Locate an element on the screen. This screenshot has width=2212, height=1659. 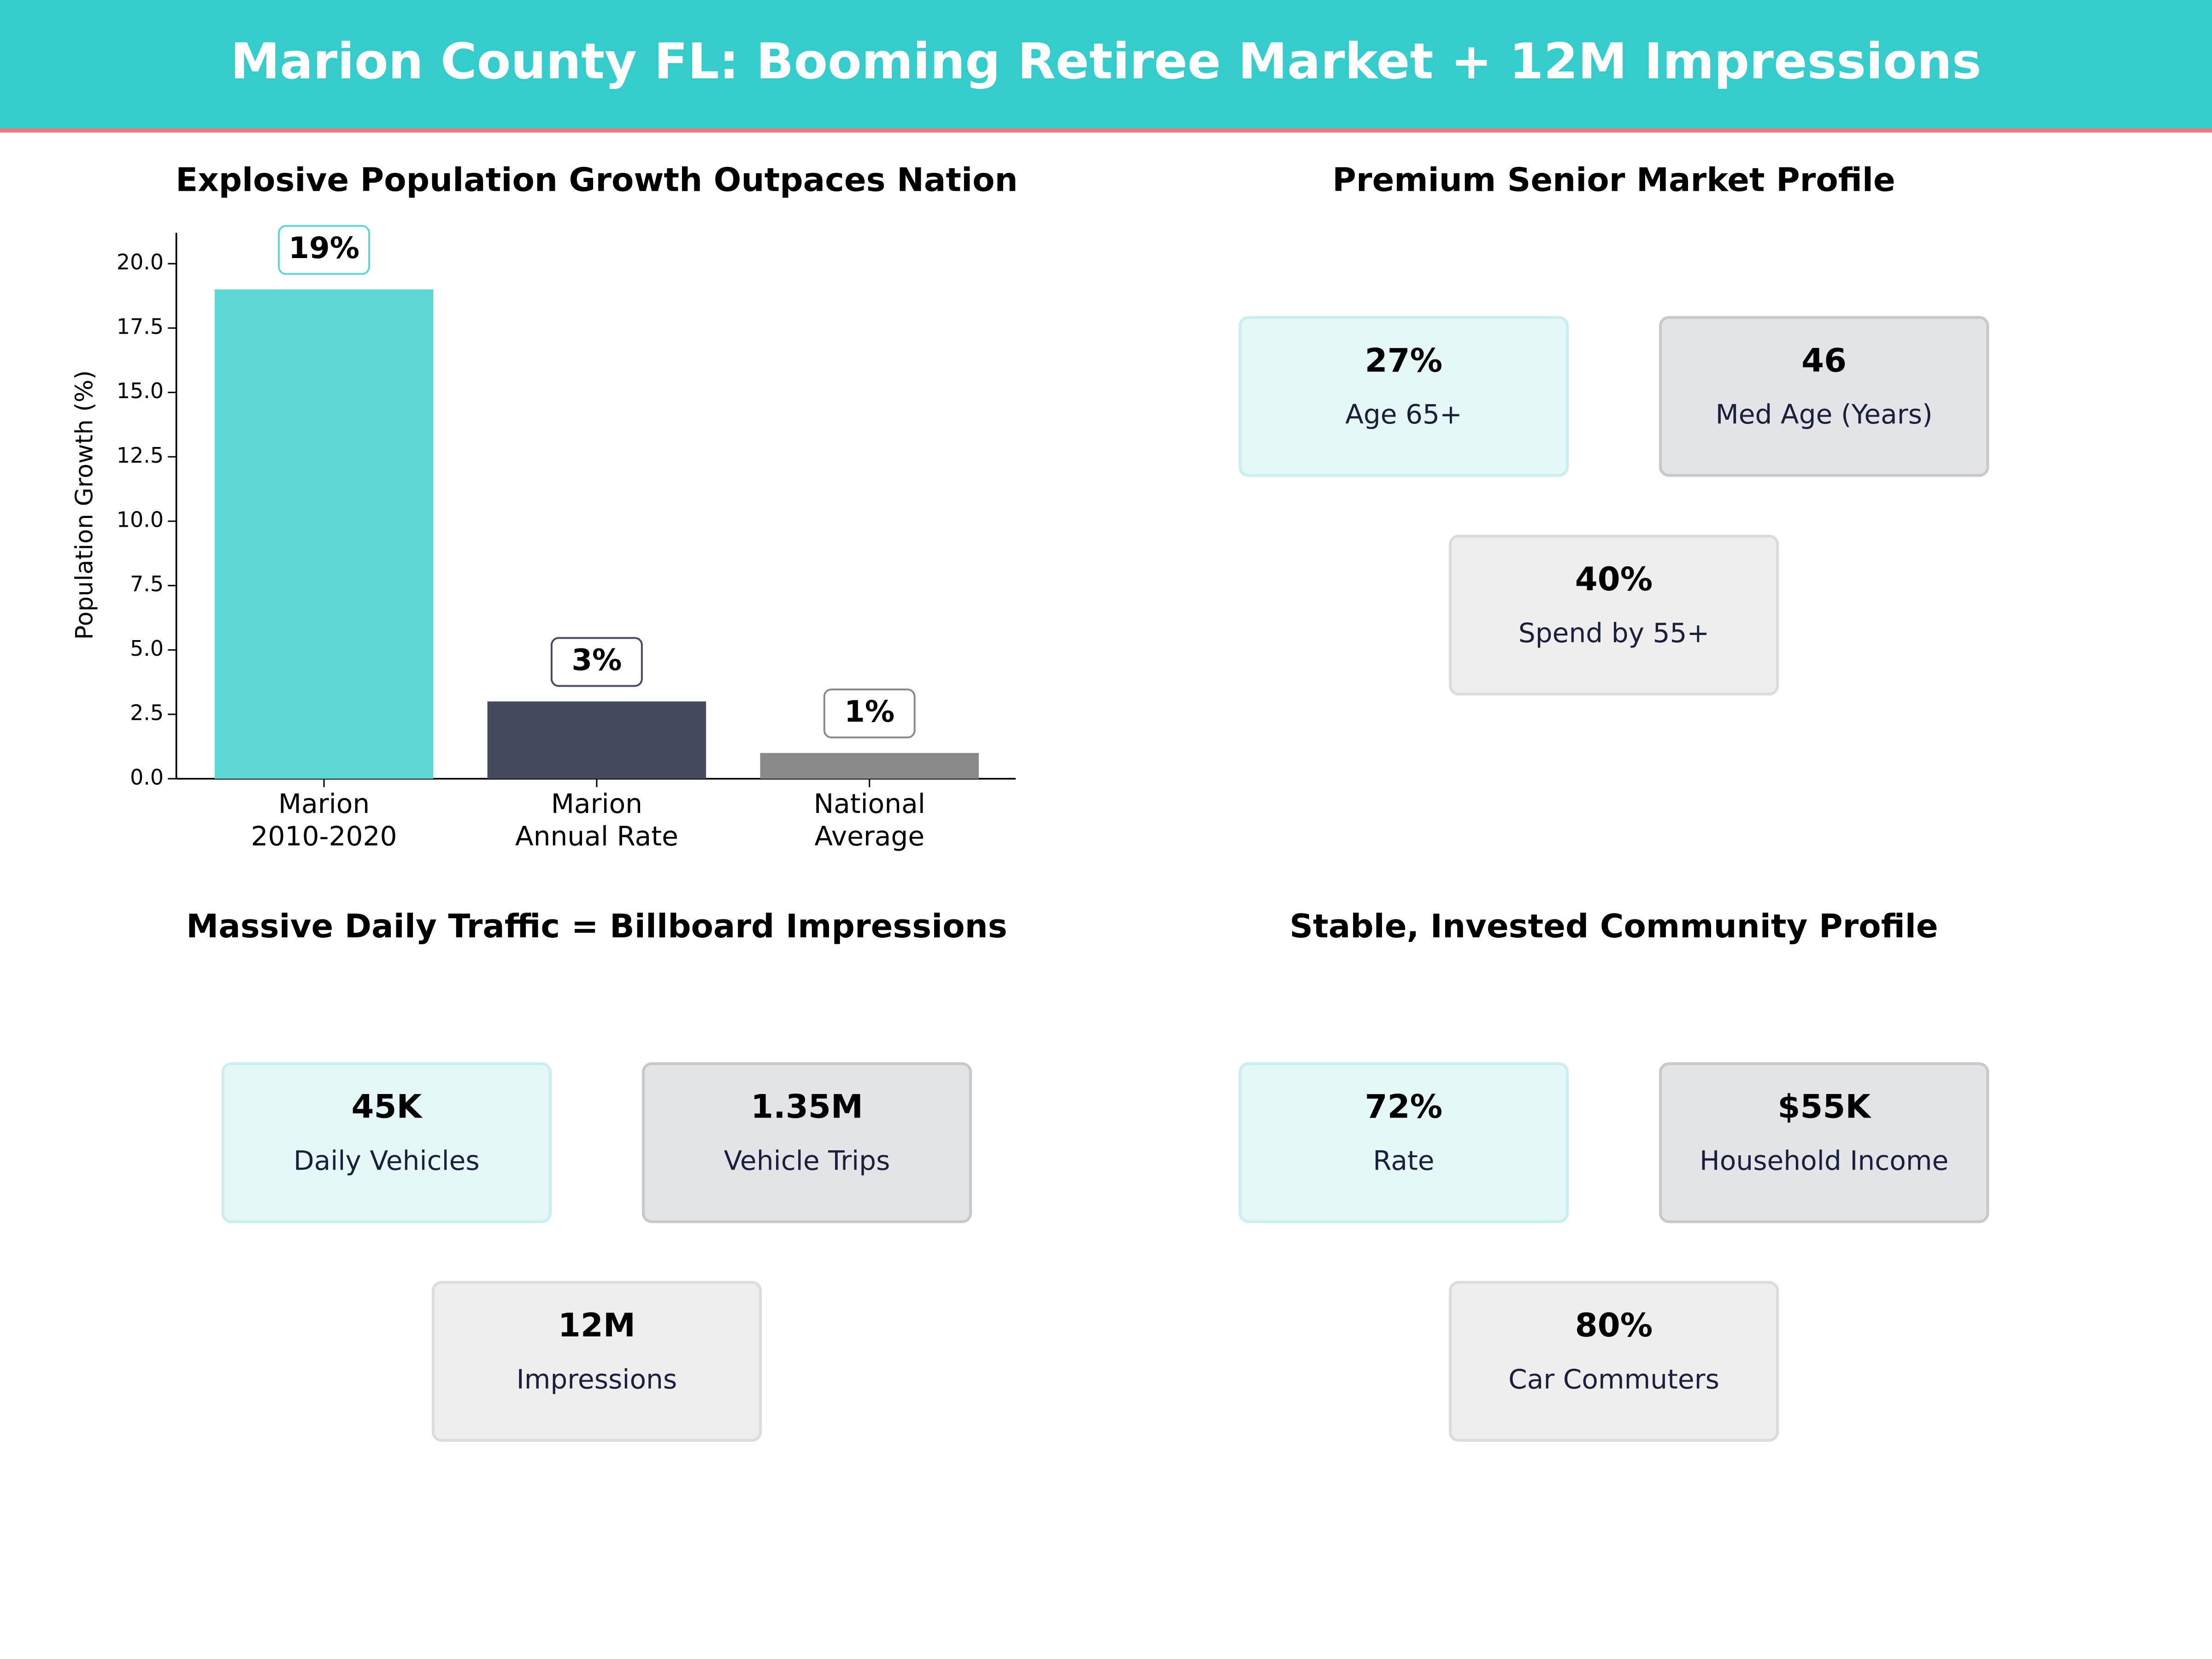
header-rule is located at coordinates (1106, 130).